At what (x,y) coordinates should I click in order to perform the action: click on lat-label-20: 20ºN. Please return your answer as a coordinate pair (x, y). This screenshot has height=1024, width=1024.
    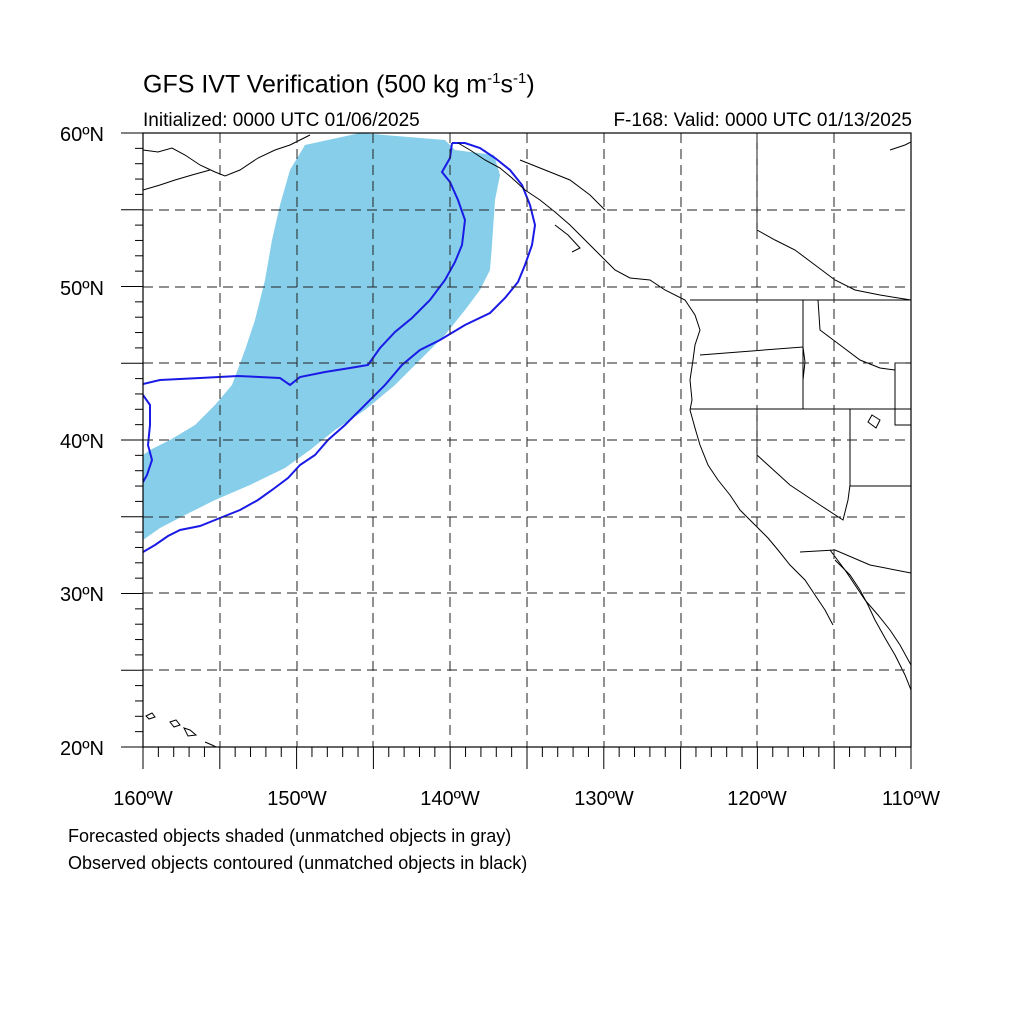
    Looking at the image, I should click on (82, 749).